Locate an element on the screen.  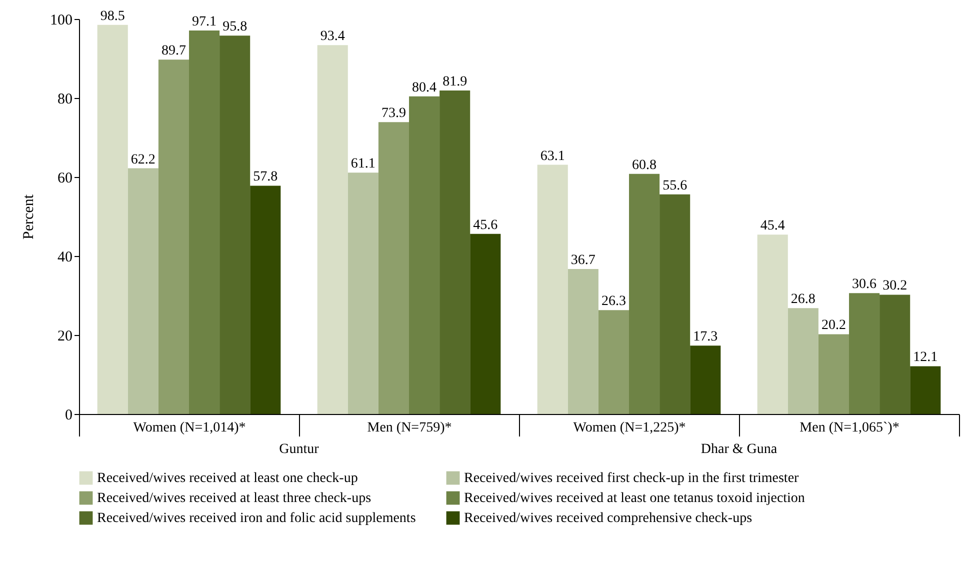
data-label: 30.6 is located at coordinates (864, 284).